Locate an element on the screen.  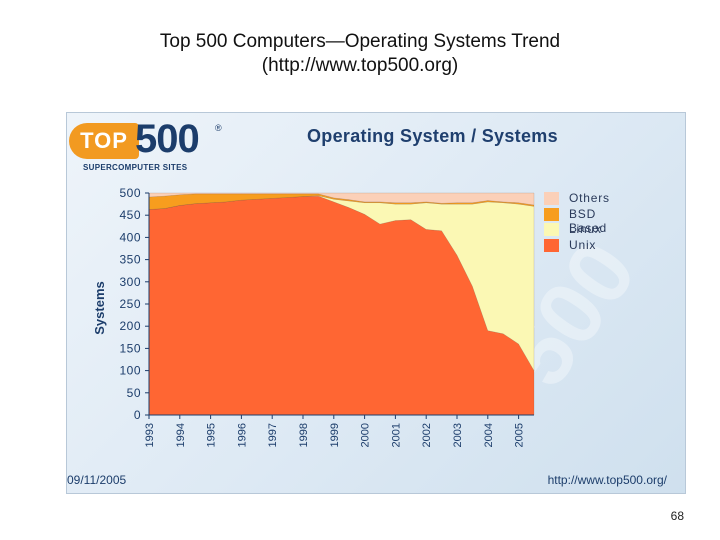
x-tick-label: 1993 is located at coordinates (150, 435).